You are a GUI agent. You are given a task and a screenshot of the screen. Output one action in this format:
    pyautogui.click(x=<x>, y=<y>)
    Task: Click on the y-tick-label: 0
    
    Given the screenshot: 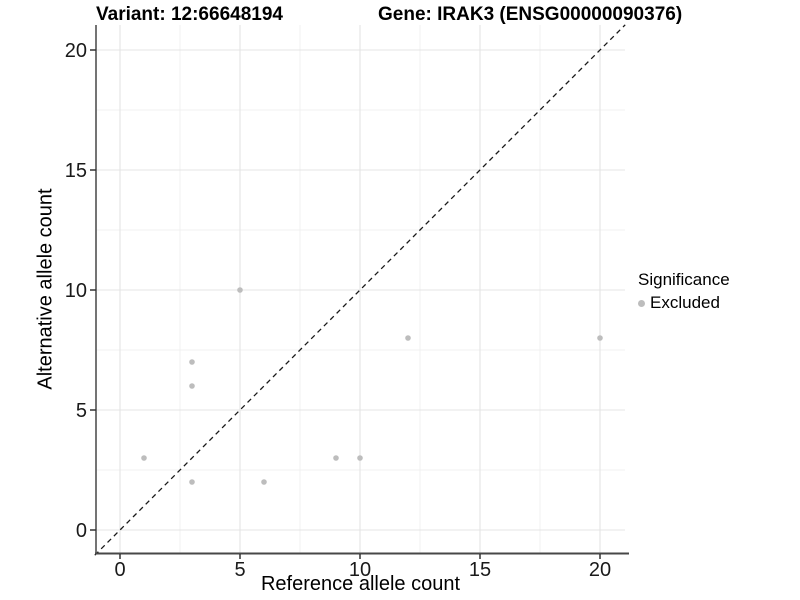 What is the action you would take?
    pyautogui.click(x=81, y=531)
    